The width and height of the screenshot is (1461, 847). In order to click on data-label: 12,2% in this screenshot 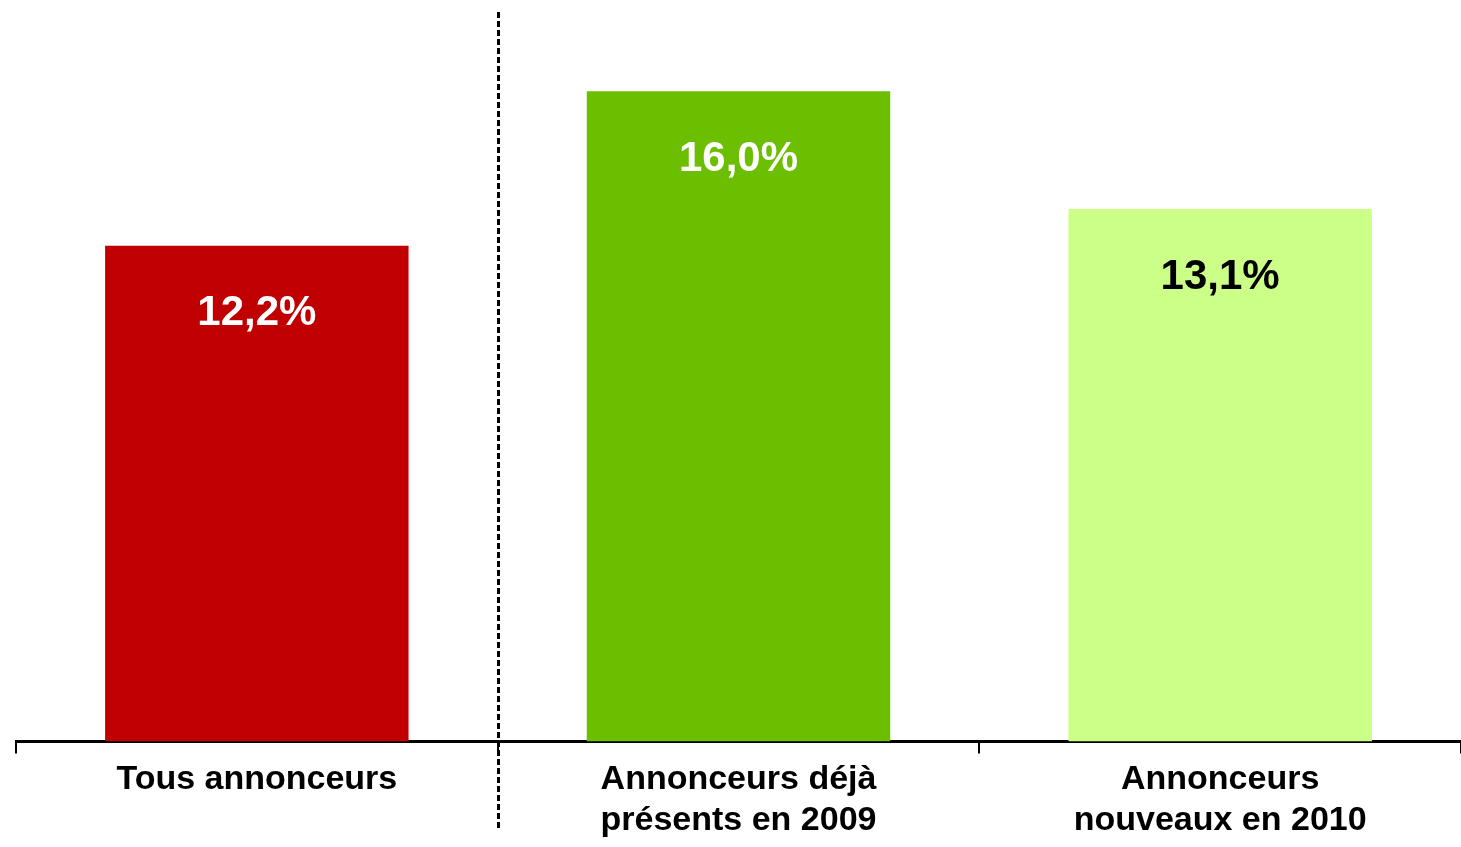, I will do `click(257, 311)`.